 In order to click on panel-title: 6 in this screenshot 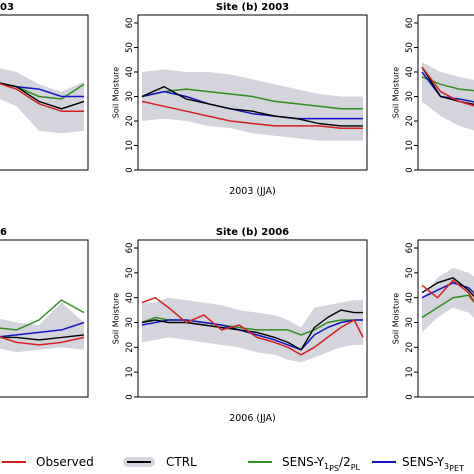, I will do `click(3, 232)`.